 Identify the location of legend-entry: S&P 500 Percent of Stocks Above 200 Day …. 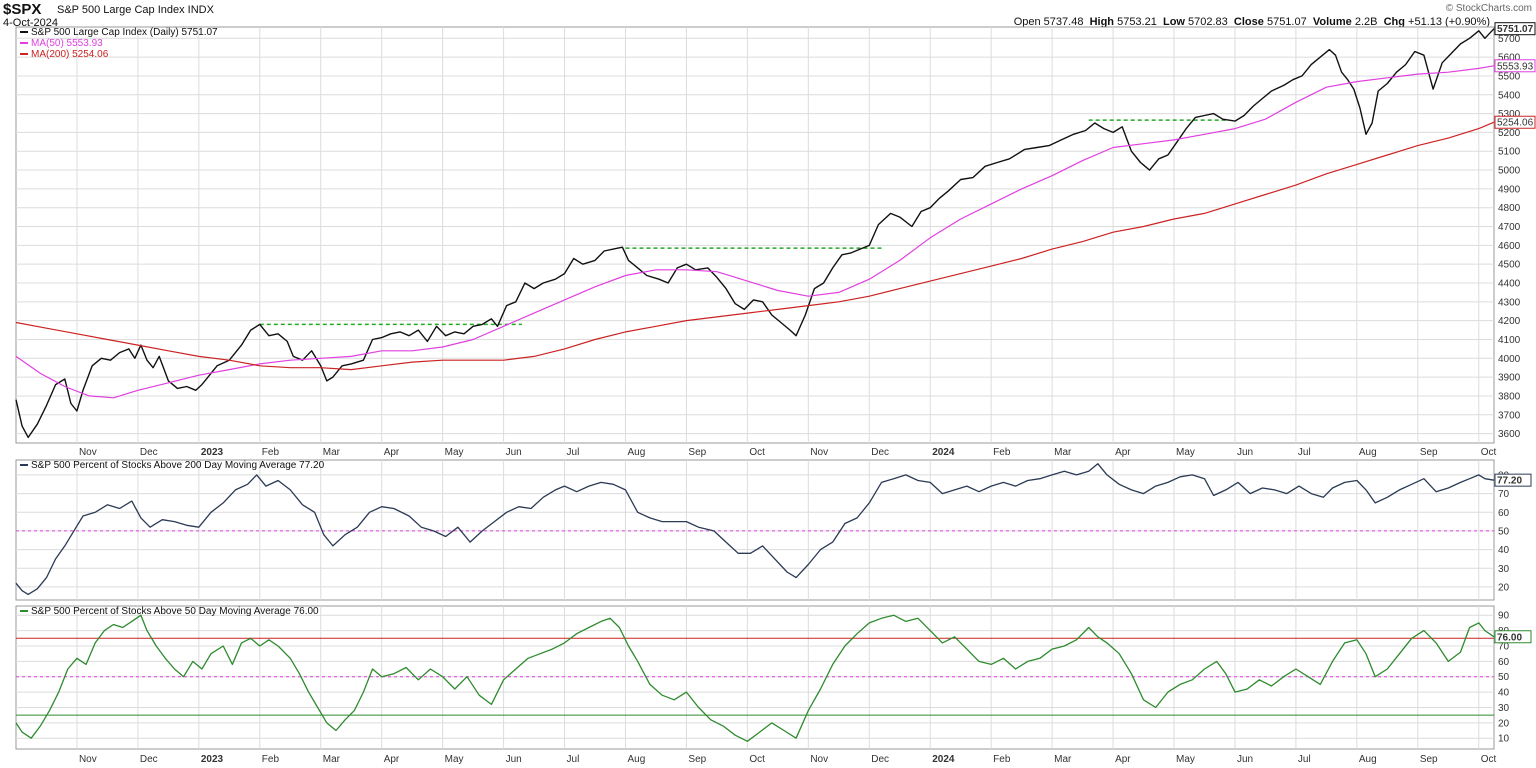
(178, 465).